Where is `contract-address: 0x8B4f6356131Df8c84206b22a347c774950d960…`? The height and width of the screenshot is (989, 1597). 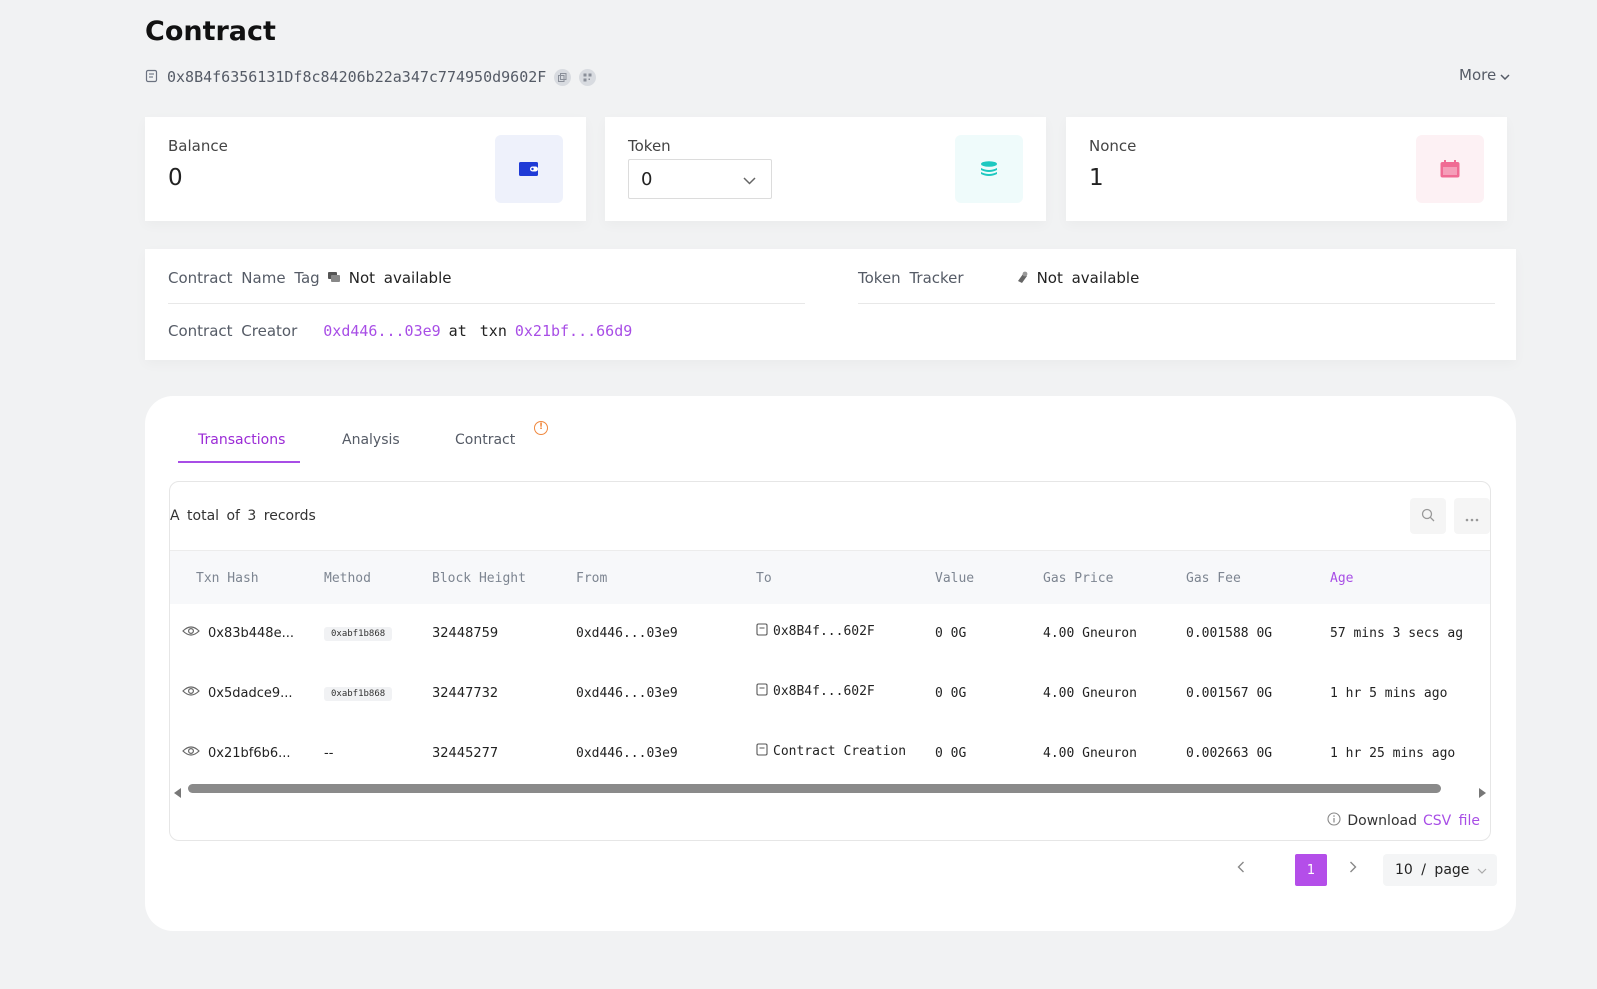
contract-address: 0x8B4f6356131Df8c84206b22a347c774950d960… is located at coordinates (357, 77).